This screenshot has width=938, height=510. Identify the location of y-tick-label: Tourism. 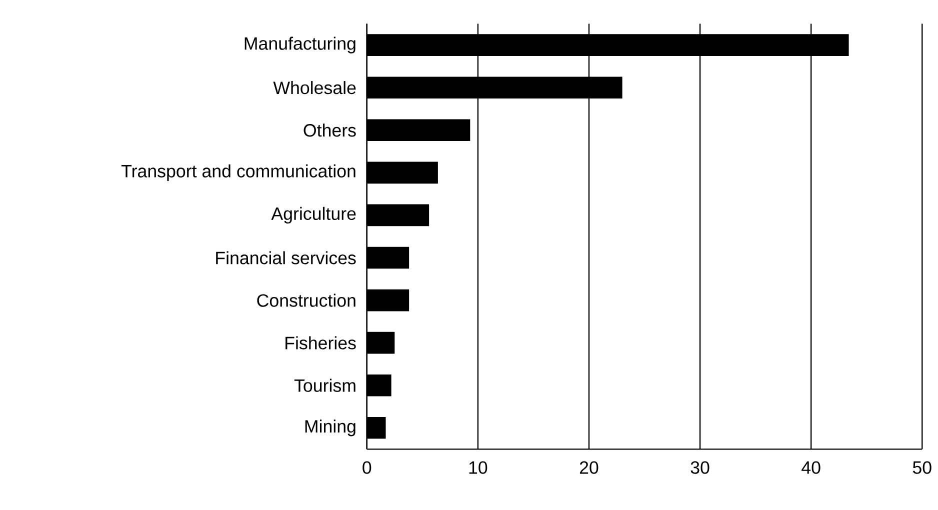
(325, 385).